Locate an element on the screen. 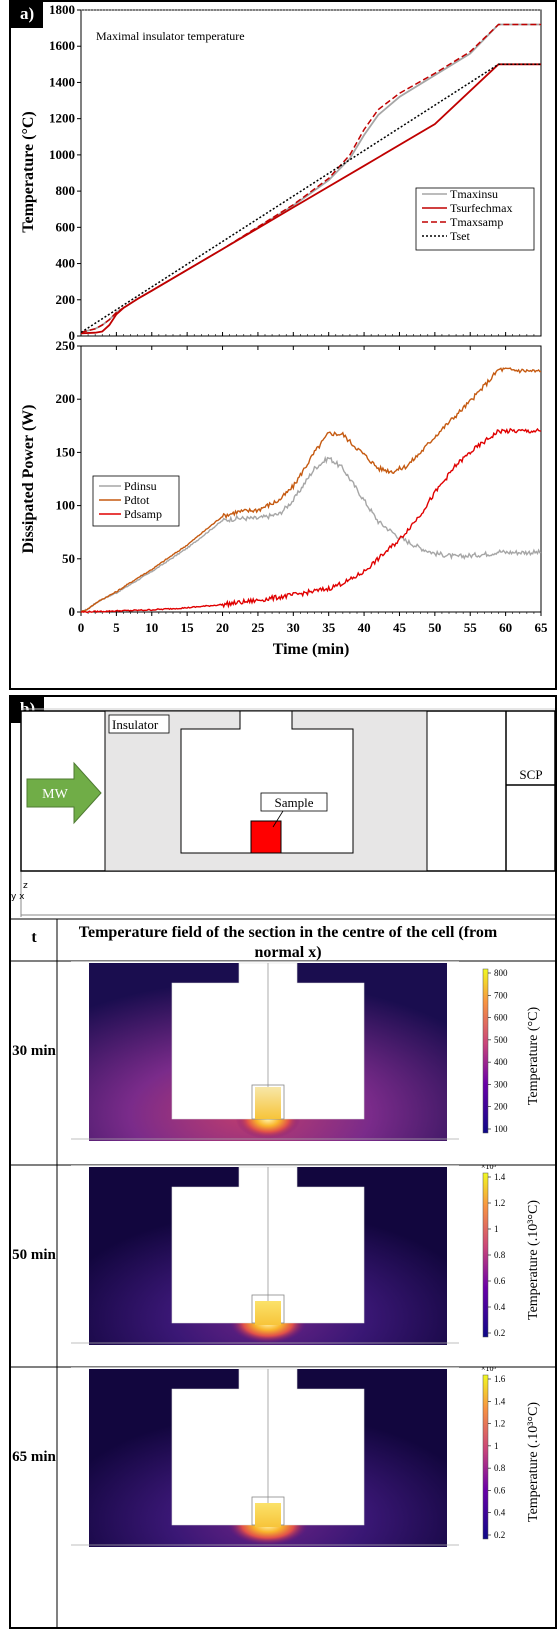 The image size is (557, 1629). x-tick-label: 15 is located at coordinates (188, 627).